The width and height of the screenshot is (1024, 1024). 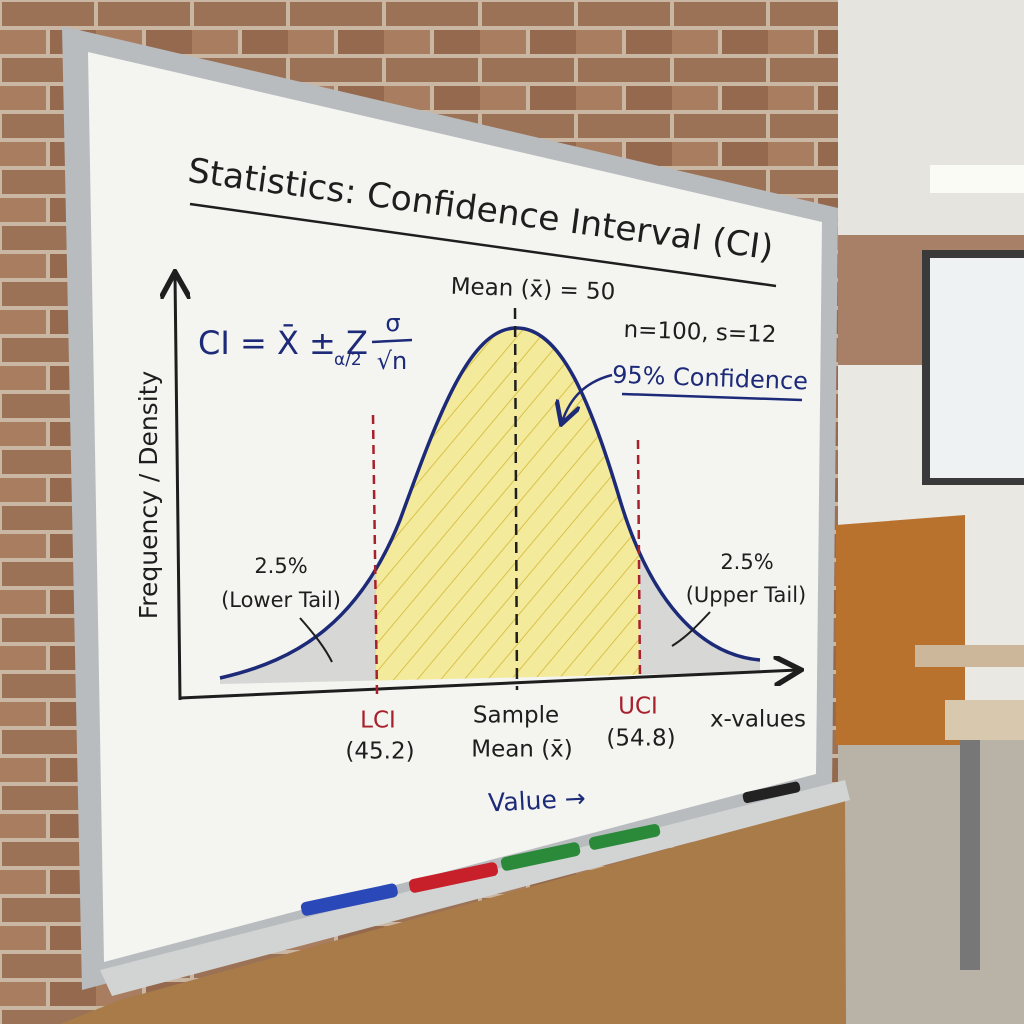 I want to click on fraction-bar, so click(x=392, y=341).